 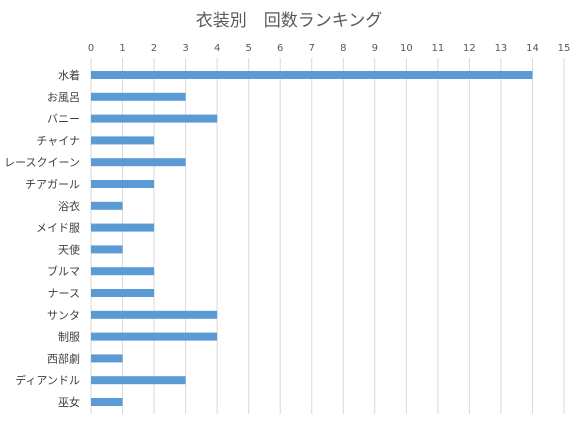 What do you see at coordinates (47, 380) in the screenshot?
I see `category-label: ディアンドル` at bounding box center [47, 380].